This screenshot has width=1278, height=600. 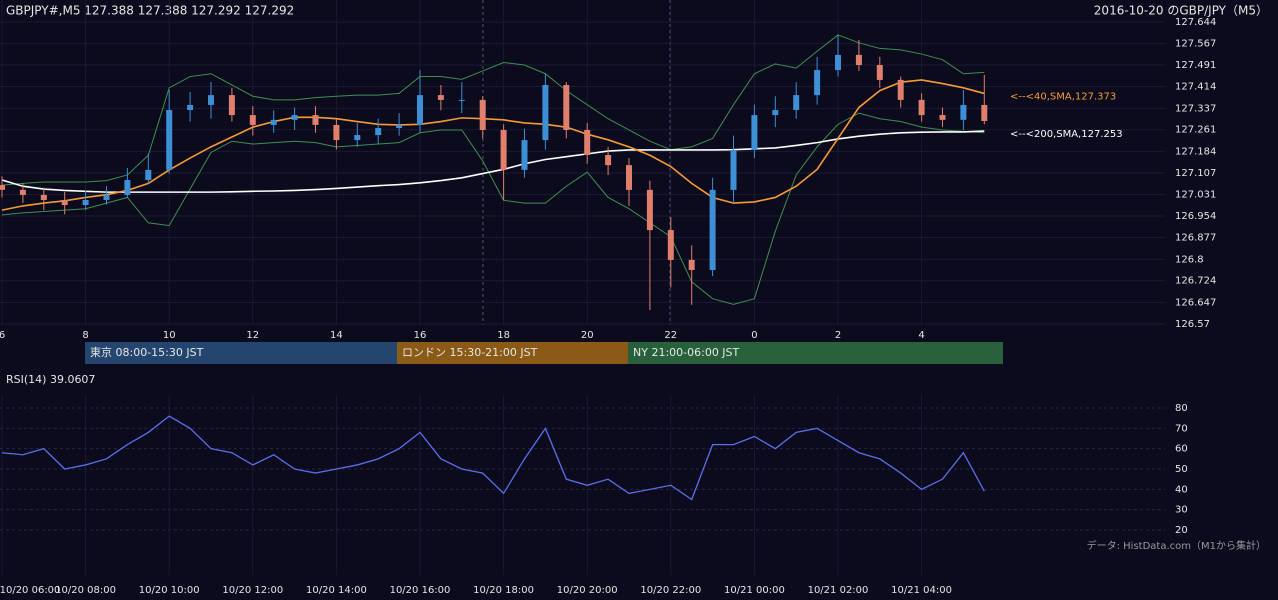 What do you see at coordinates (1195, 302) in the screenshot?
I see `y-tick-label: 126.647` at bounding box center [1195, 302].